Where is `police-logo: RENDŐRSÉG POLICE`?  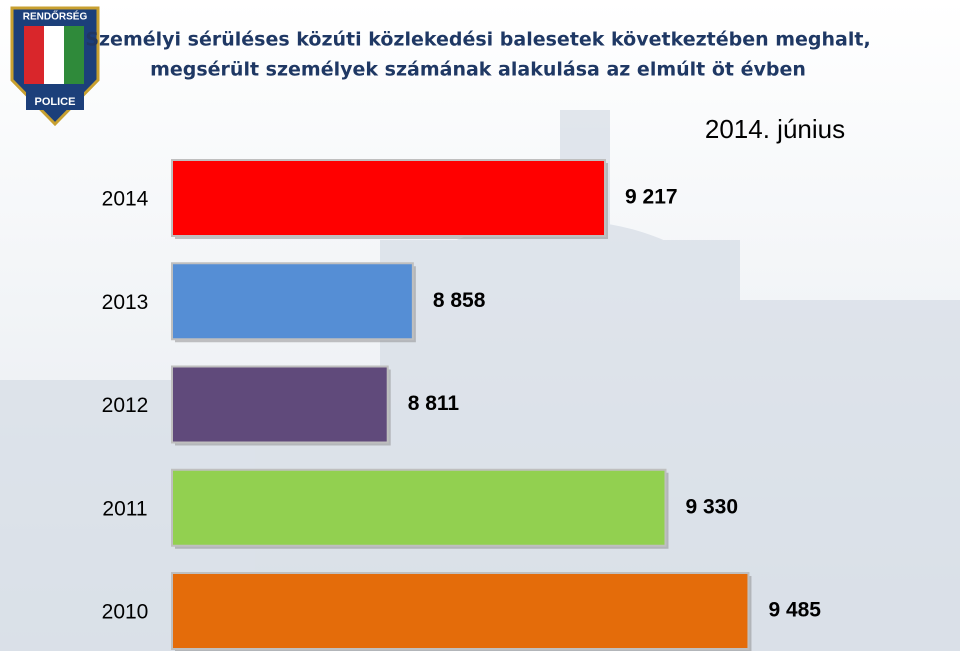
police-logo: RENDŐRSÉG POLICE is located at coordinates (55, 66).